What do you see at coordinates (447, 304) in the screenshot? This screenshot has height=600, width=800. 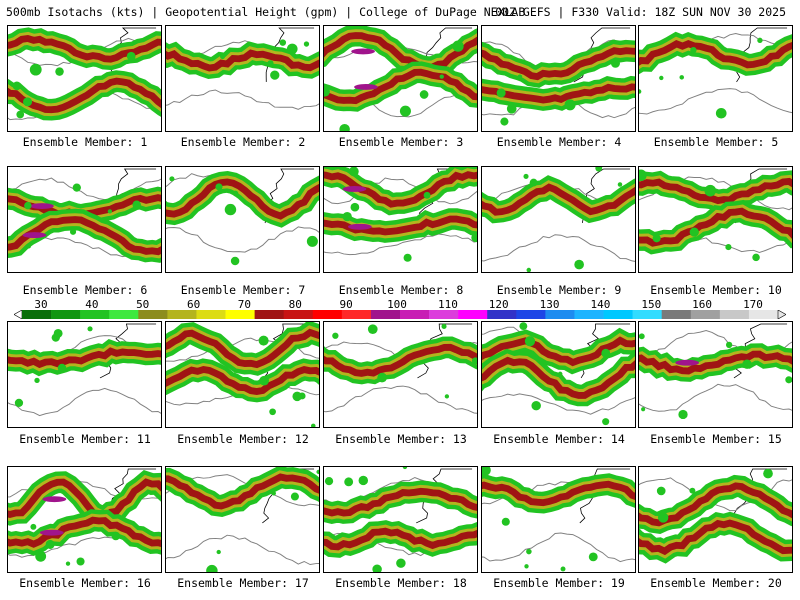 I see `colorbar-tick-label: 110` at bounding box center [447, 304].